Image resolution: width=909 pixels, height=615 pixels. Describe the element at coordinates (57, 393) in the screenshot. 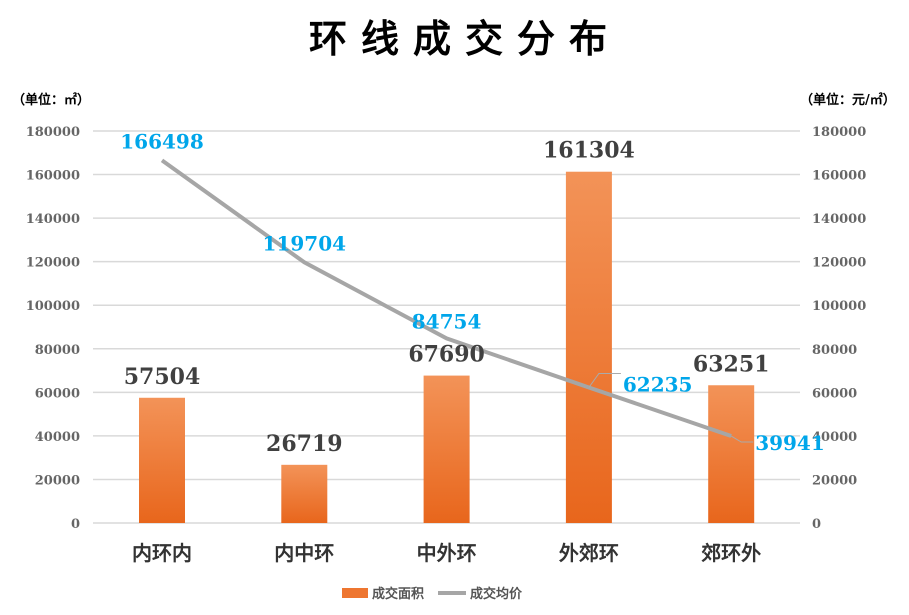

I see `left-tick-label: 60000` at that location.